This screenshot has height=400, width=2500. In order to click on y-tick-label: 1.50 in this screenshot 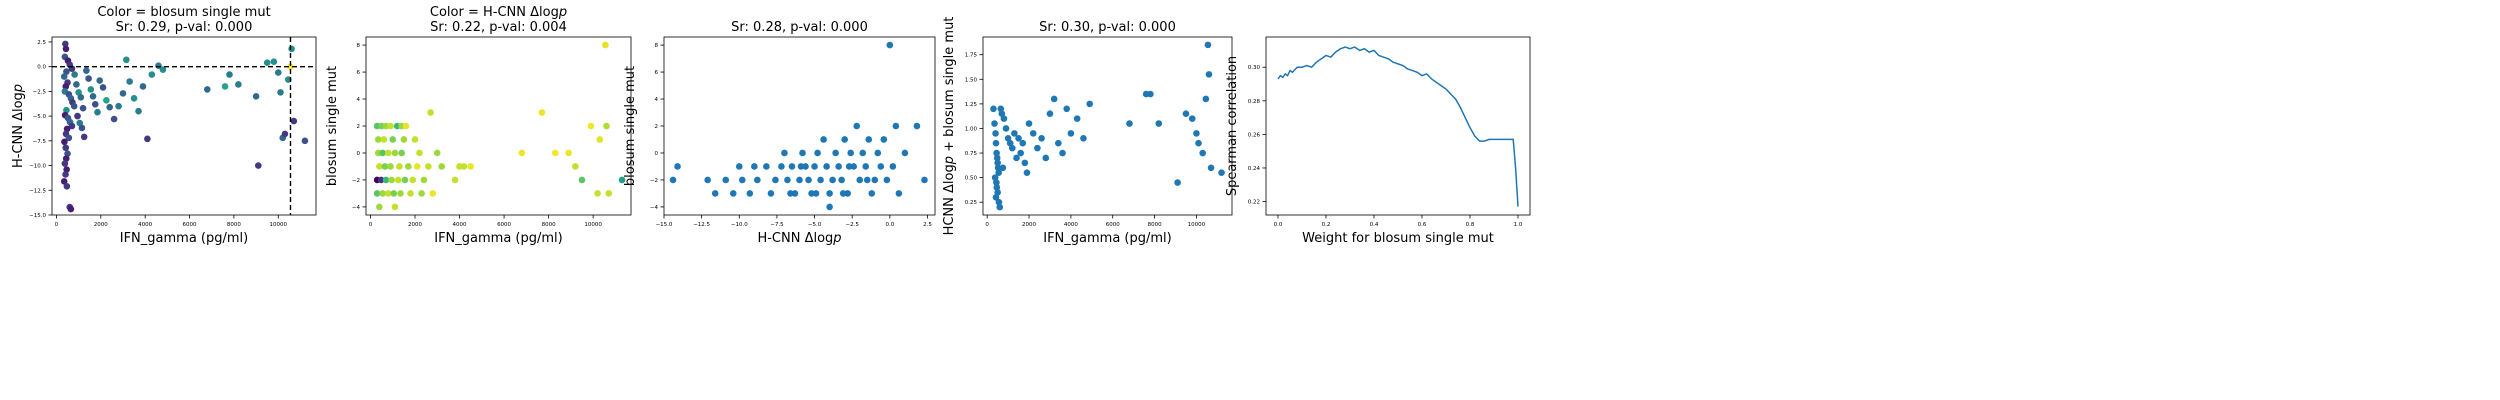, I will do `click(971, 80)`.